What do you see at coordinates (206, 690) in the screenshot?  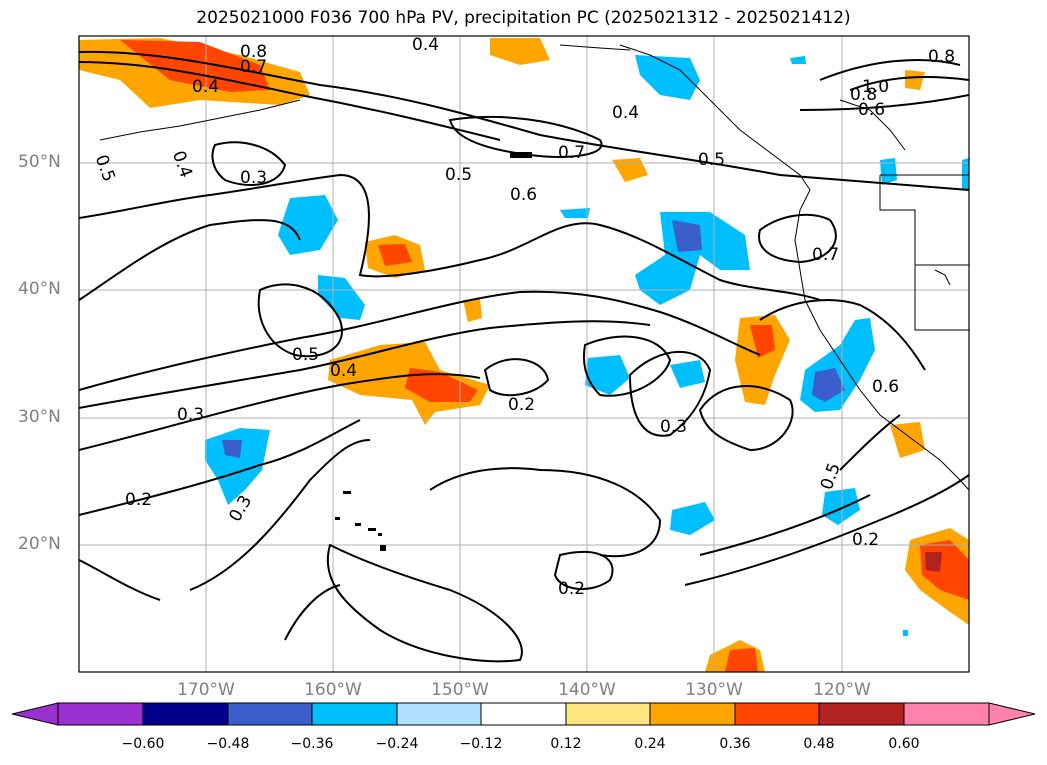 I see `lon-label: 170°W` at bounding box center [206, 690].